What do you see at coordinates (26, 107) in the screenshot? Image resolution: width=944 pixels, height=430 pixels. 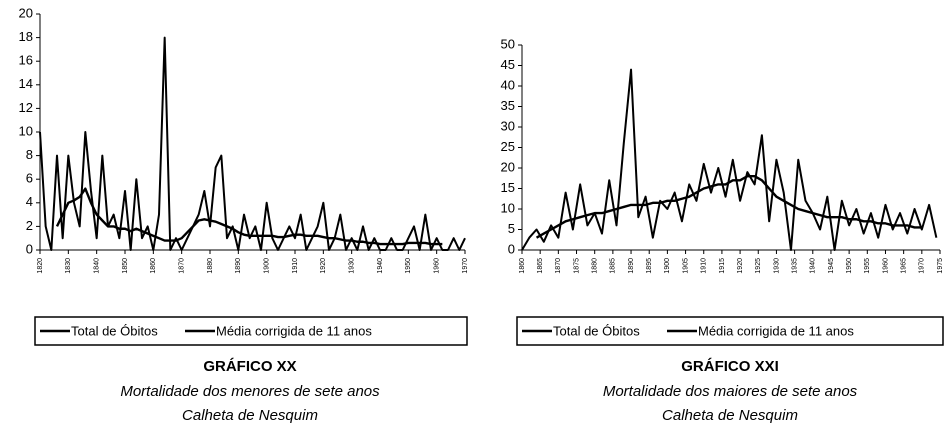 I see `y-tick-label: 12` at bounding box center [26, 107].